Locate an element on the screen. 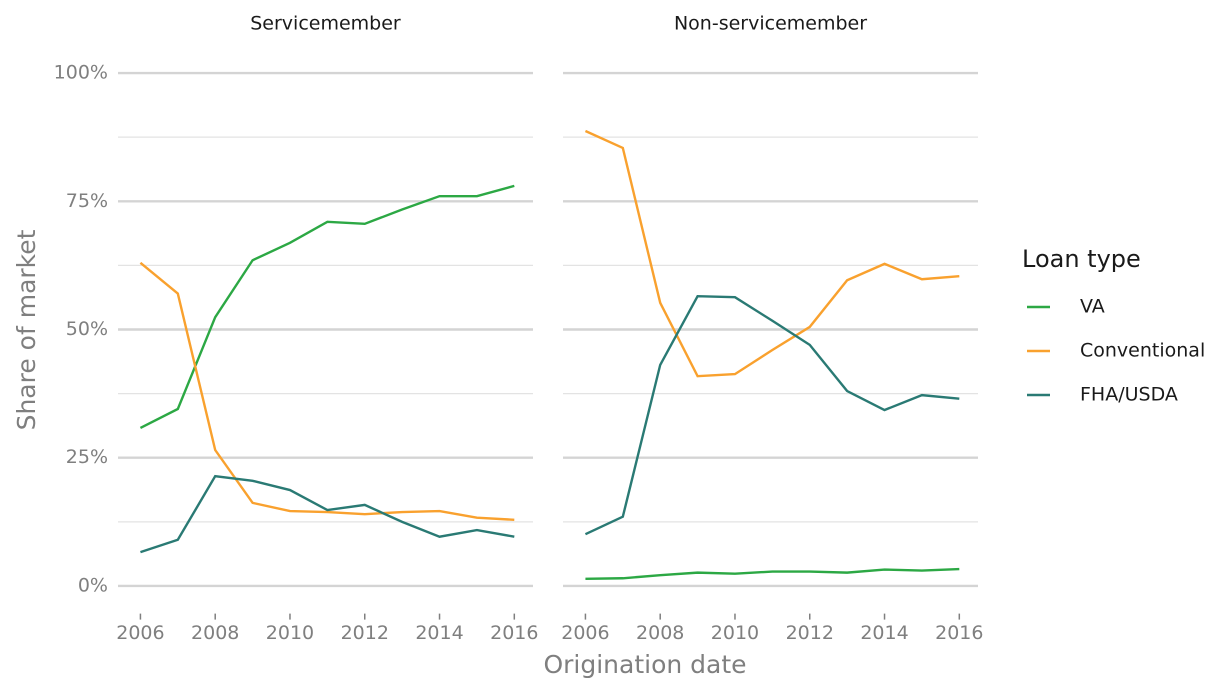 This screenshot has height=683, width=1223. y-tick-label: 25% is located at coordinates (87, 457).